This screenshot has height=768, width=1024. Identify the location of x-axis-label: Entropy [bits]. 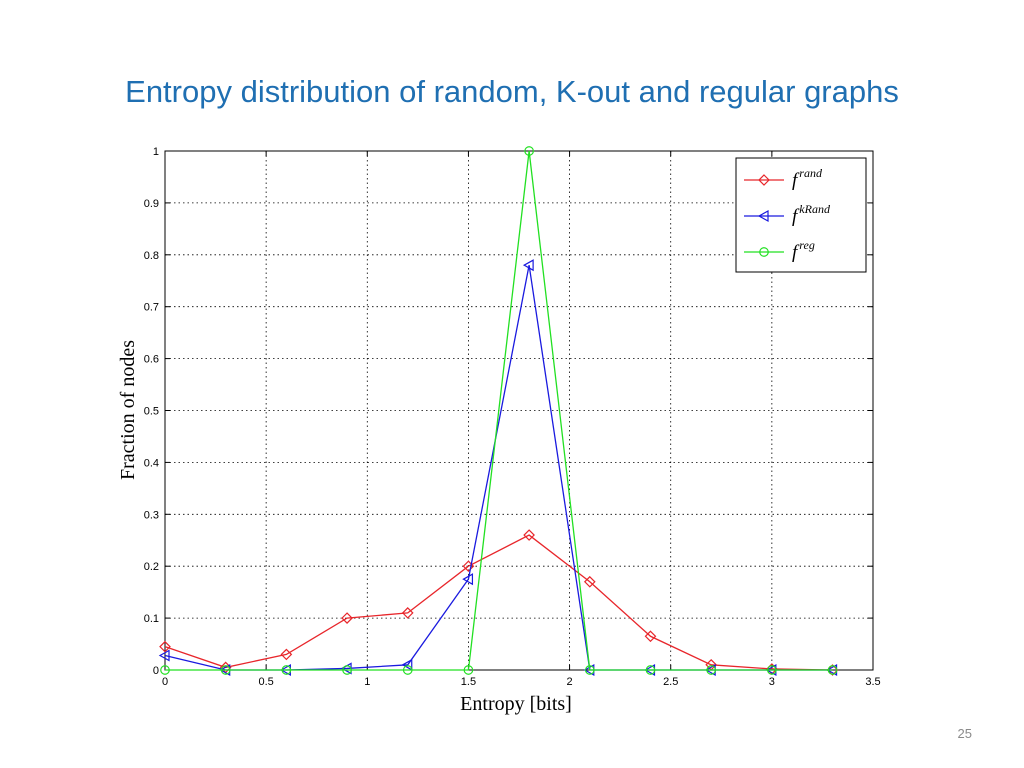
(516, 704).